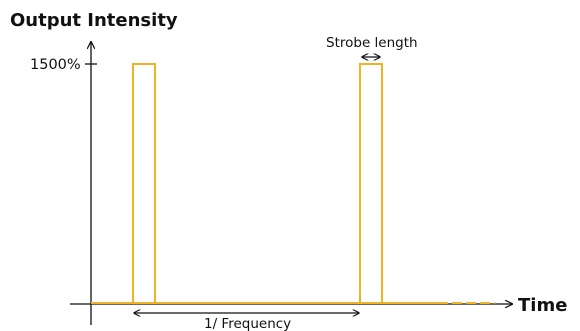 The width and height of the screenshot is (580, 331). What do you see at coordinates (55, 65) in the screenshot?
I see `y-tick-label: 1500%` at bounding box center [55, 65].